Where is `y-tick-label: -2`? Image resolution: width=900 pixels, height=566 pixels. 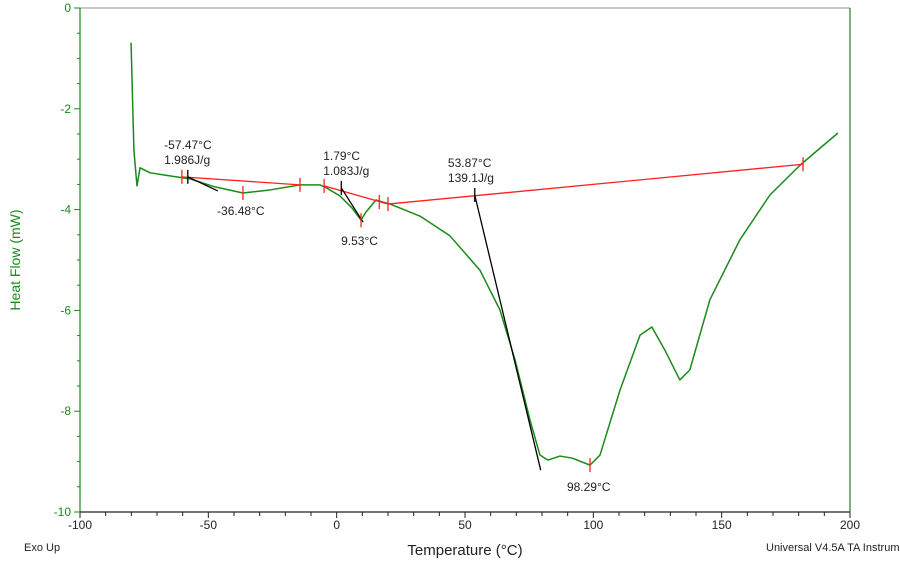
y-tick-label: -2 is located at coordinates (65, 109).